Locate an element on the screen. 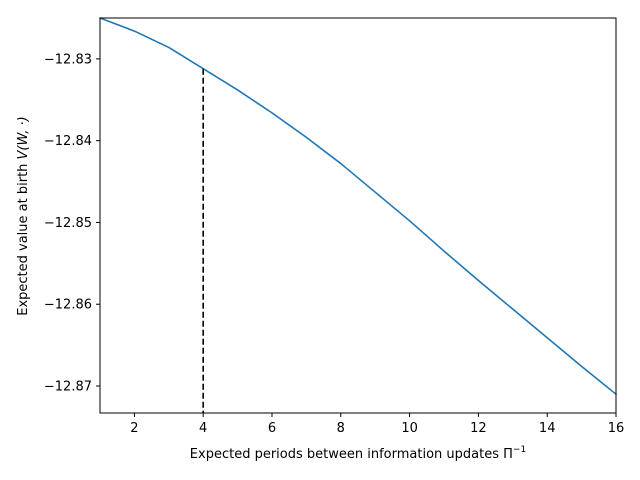 The image size is (640, 480). x-tick-label: 16 is located at coordinates (616, 428).